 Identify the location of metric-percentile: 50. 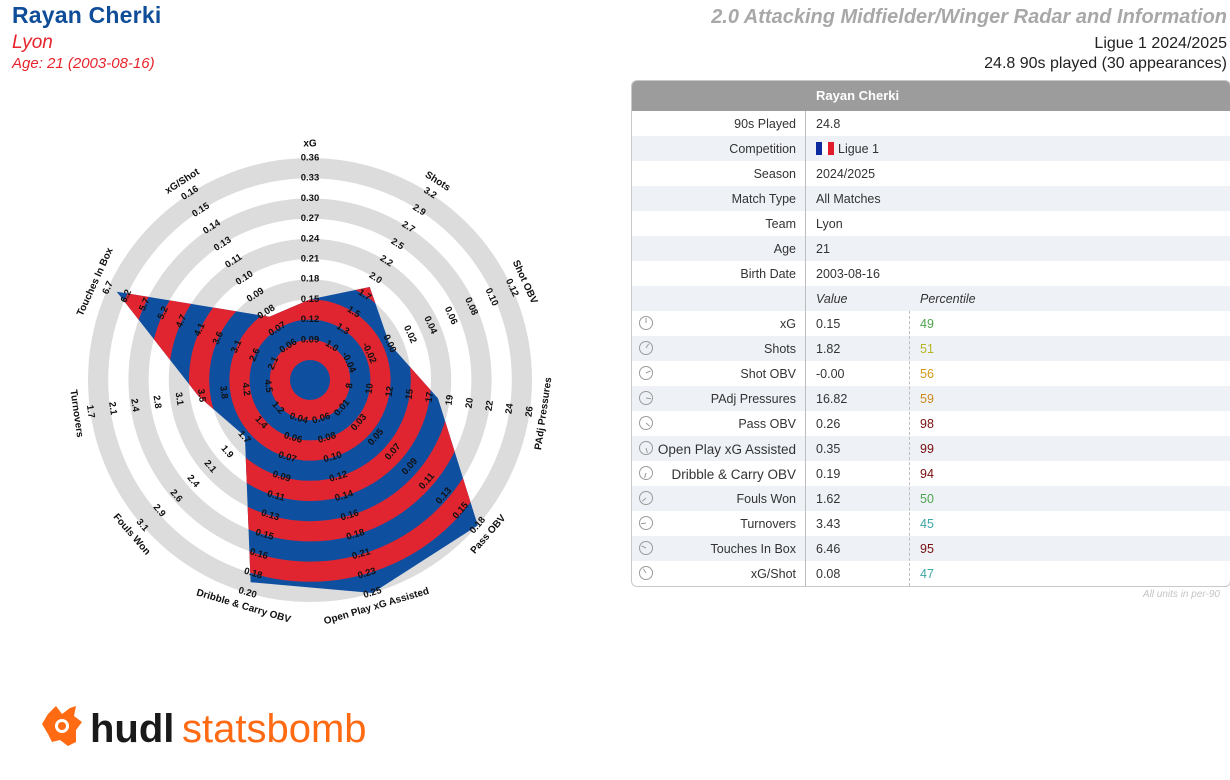
(927, 499).